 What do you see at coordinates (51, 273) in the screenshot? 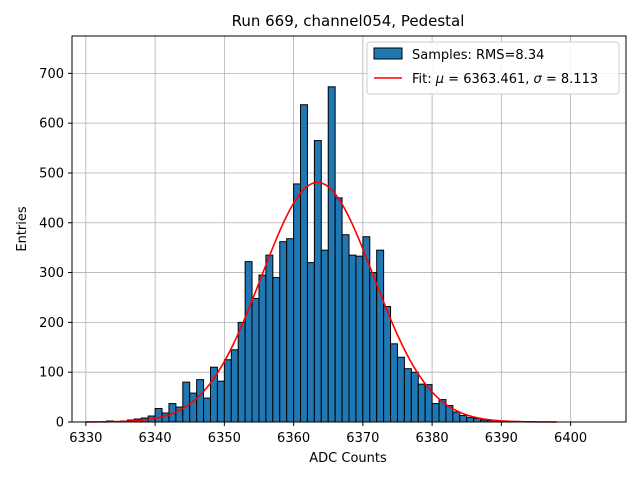
I see `y-tick-label: 300` at bounding box center [51, 273].